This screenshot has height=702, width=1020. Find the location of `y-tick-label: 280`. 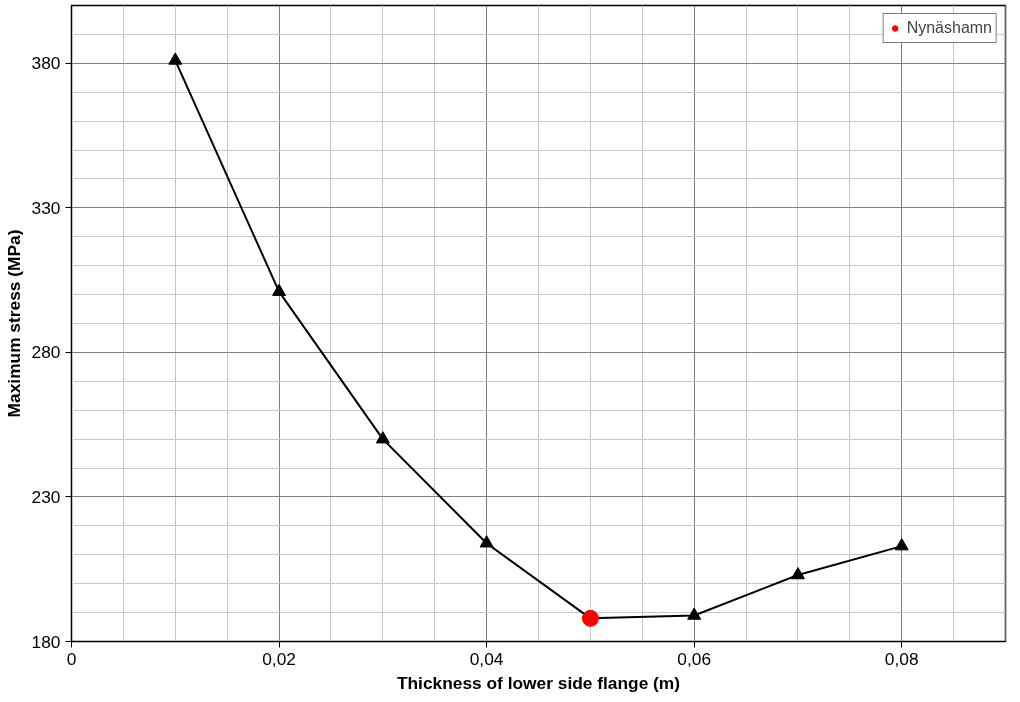

y-tick-label: 280 is located at coordinates (46, 352).